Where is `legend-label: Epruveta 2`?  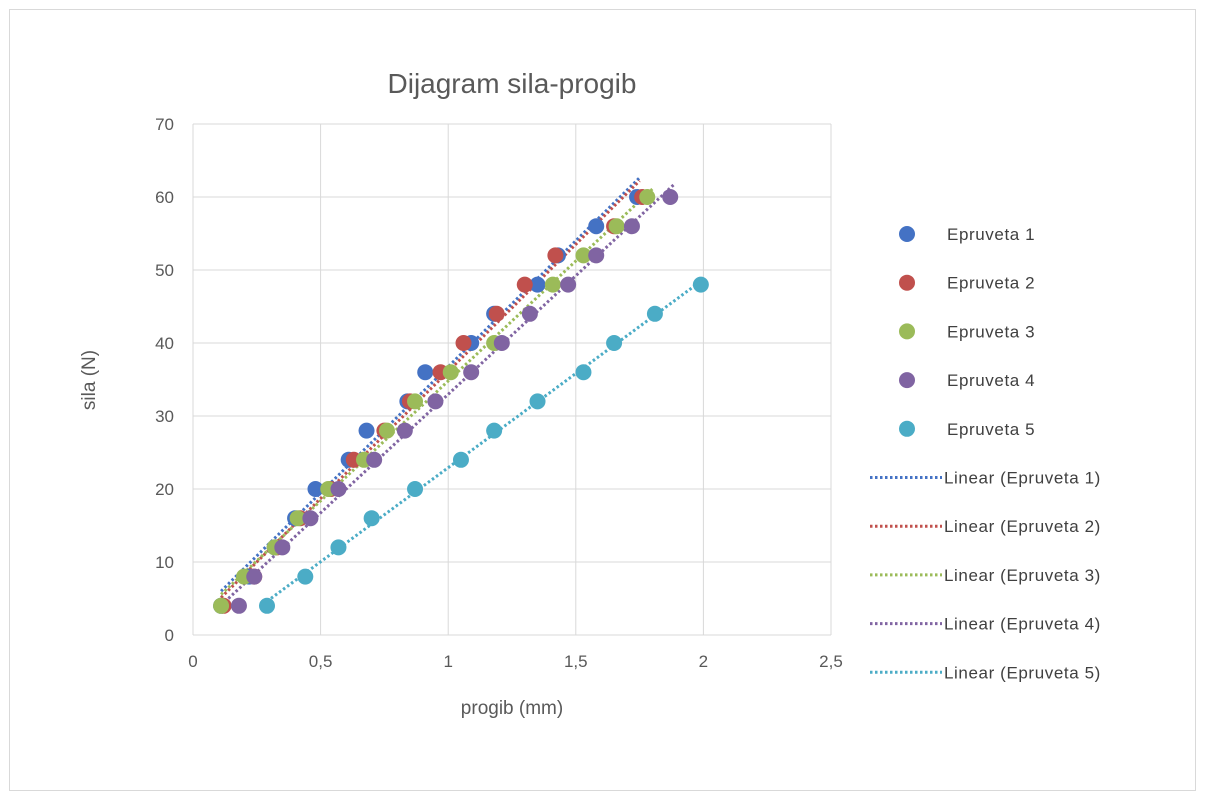 legend-label: Epruveta 2 is located at coordinates (991, 283).